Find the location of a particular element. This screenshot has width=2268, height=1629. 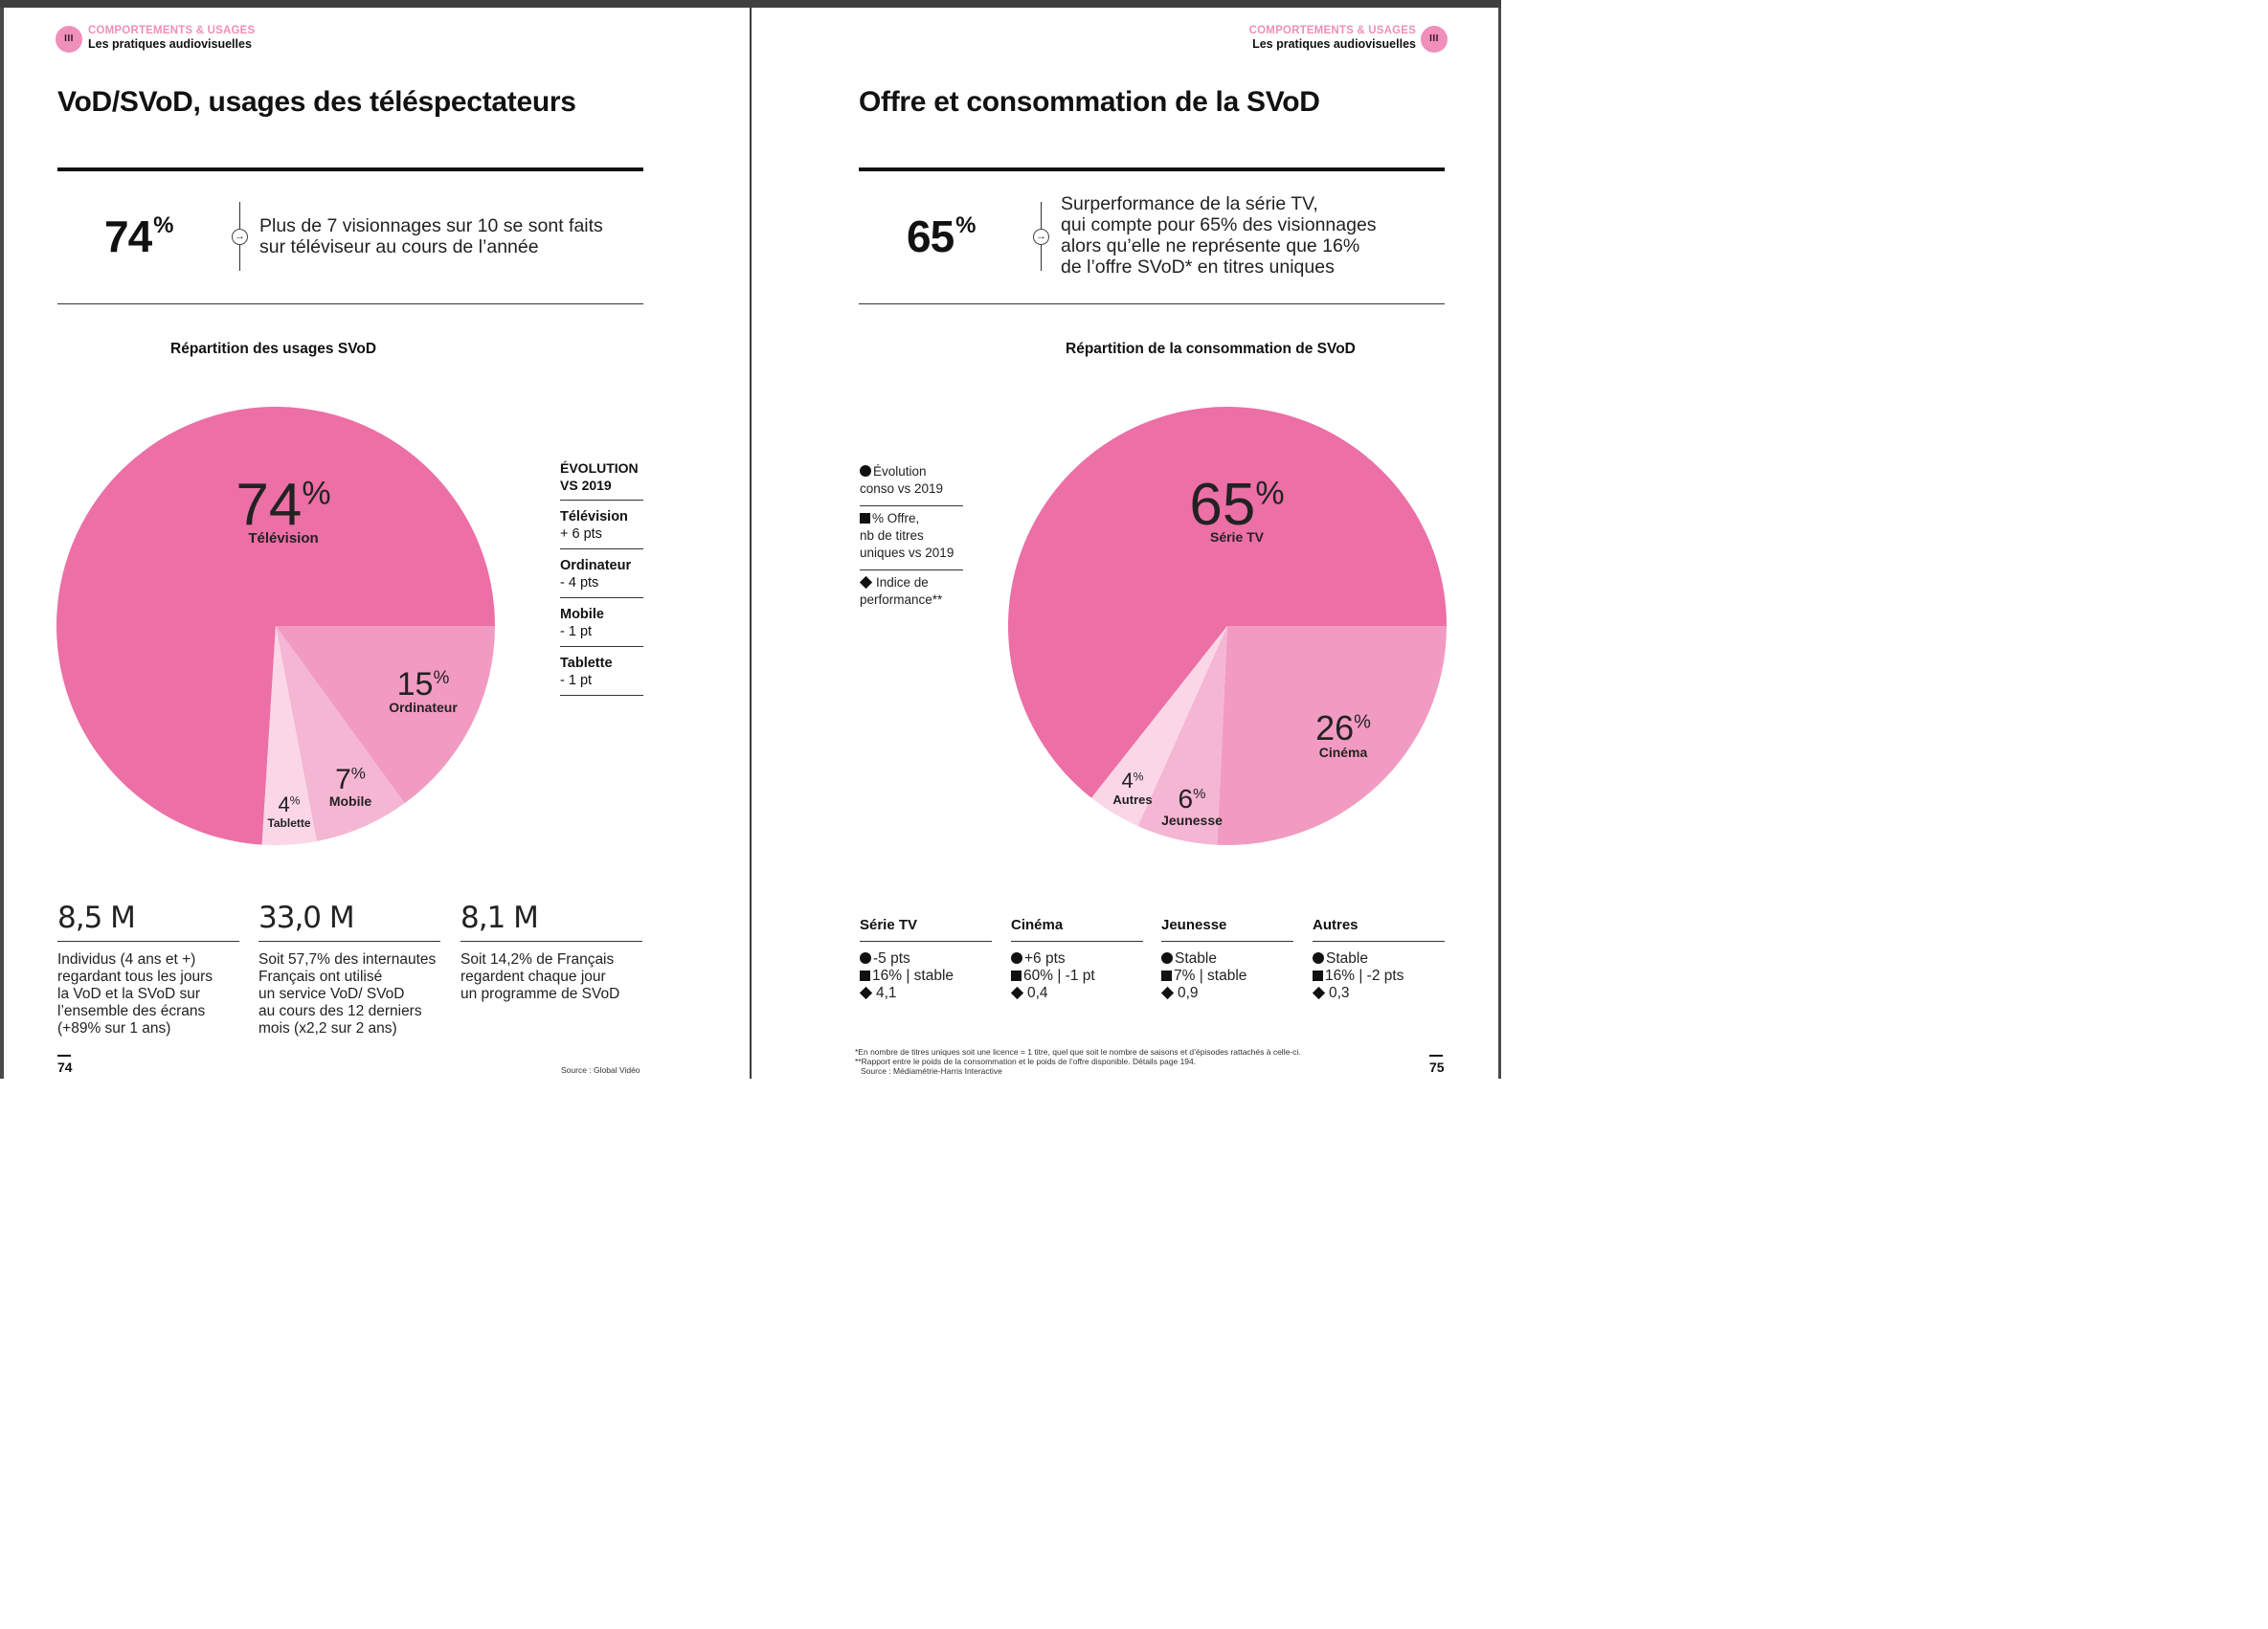

evolution-head: ÉVOLUTION VS 2019 is located at coordinates (601, 480).